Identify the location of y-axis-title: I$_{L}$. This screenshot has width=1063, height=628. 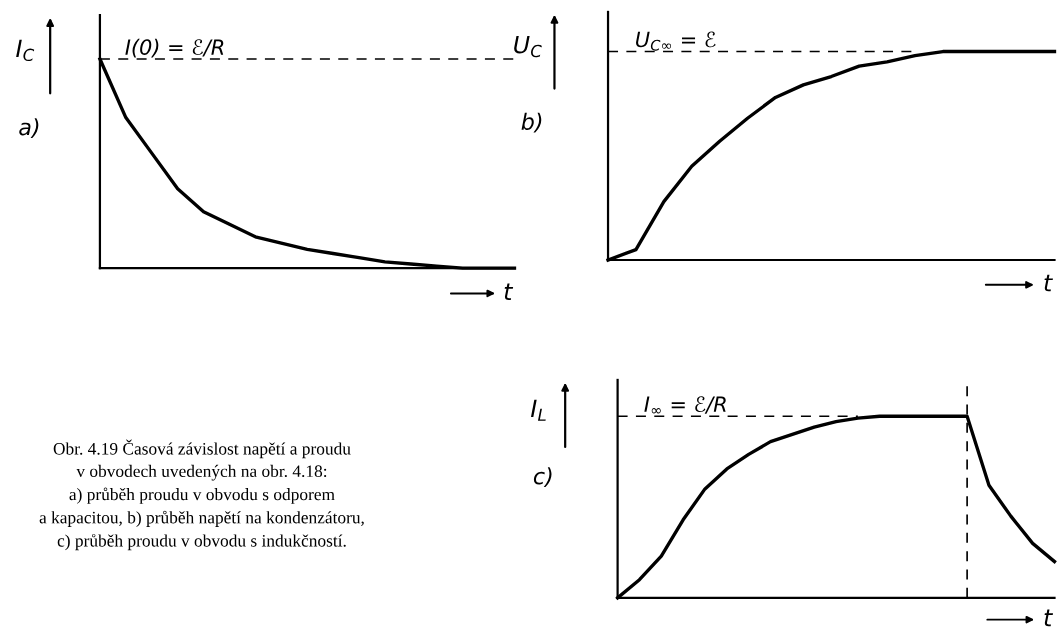
(538, 410).